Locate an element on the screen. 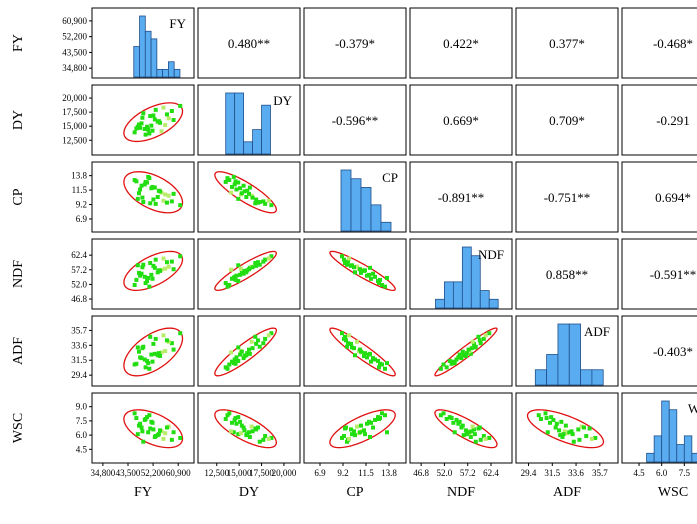  panel-adf-cp is located at coordinates (355, 351).